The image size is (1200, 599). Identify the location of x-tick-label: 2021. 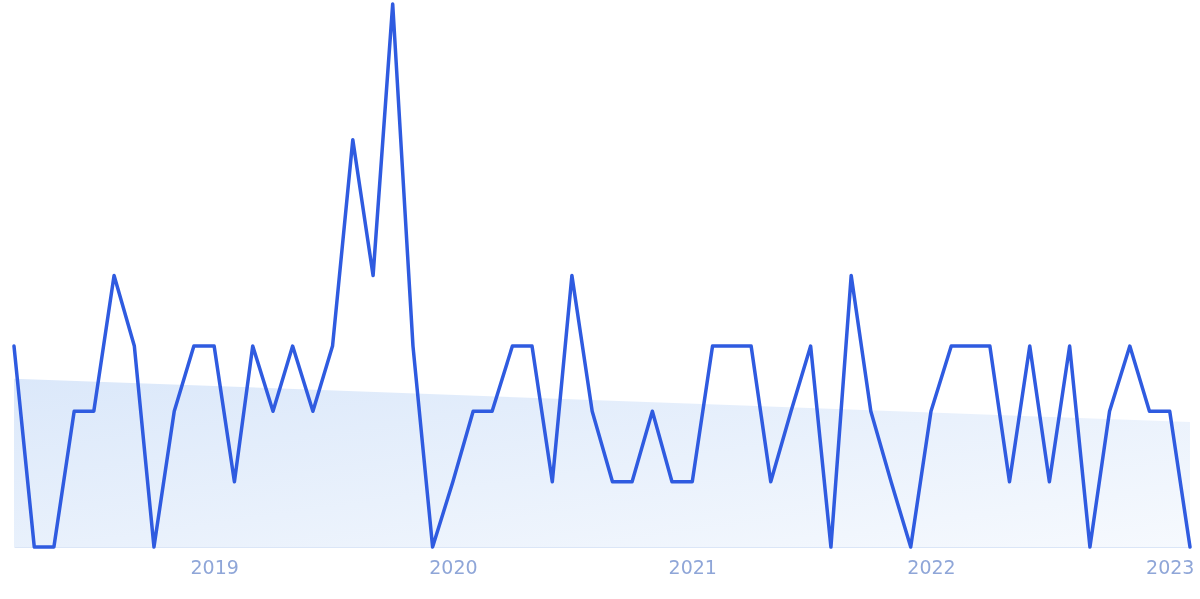
(692, 567).